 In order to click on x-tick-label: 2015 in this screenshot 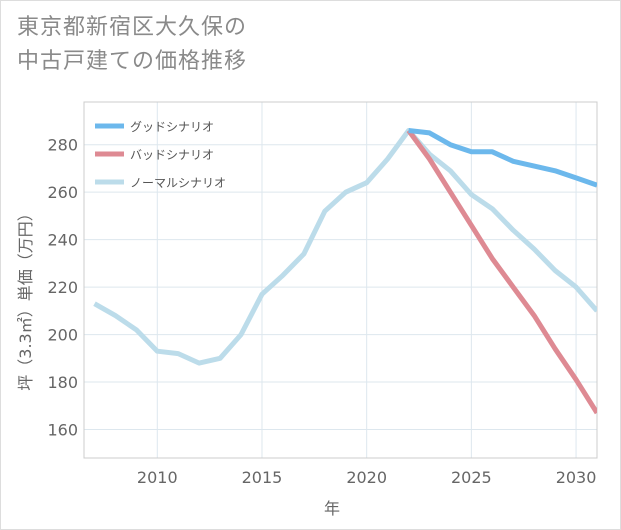, I will do `click(262, 477)`.